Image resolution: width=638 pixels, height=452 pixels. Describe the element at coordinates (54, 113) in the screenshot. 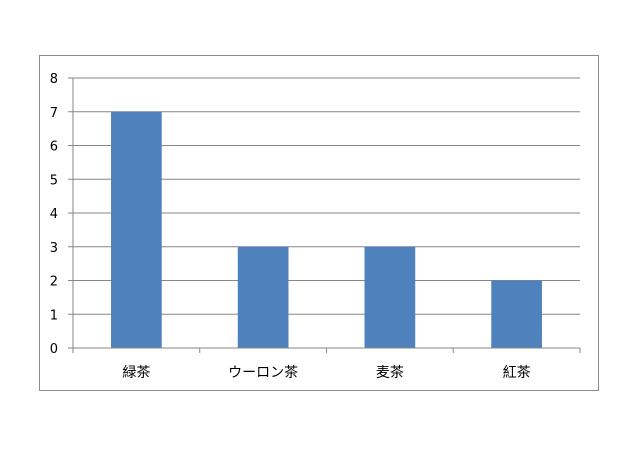

I see `y-tick-label-7: 7` at that location.